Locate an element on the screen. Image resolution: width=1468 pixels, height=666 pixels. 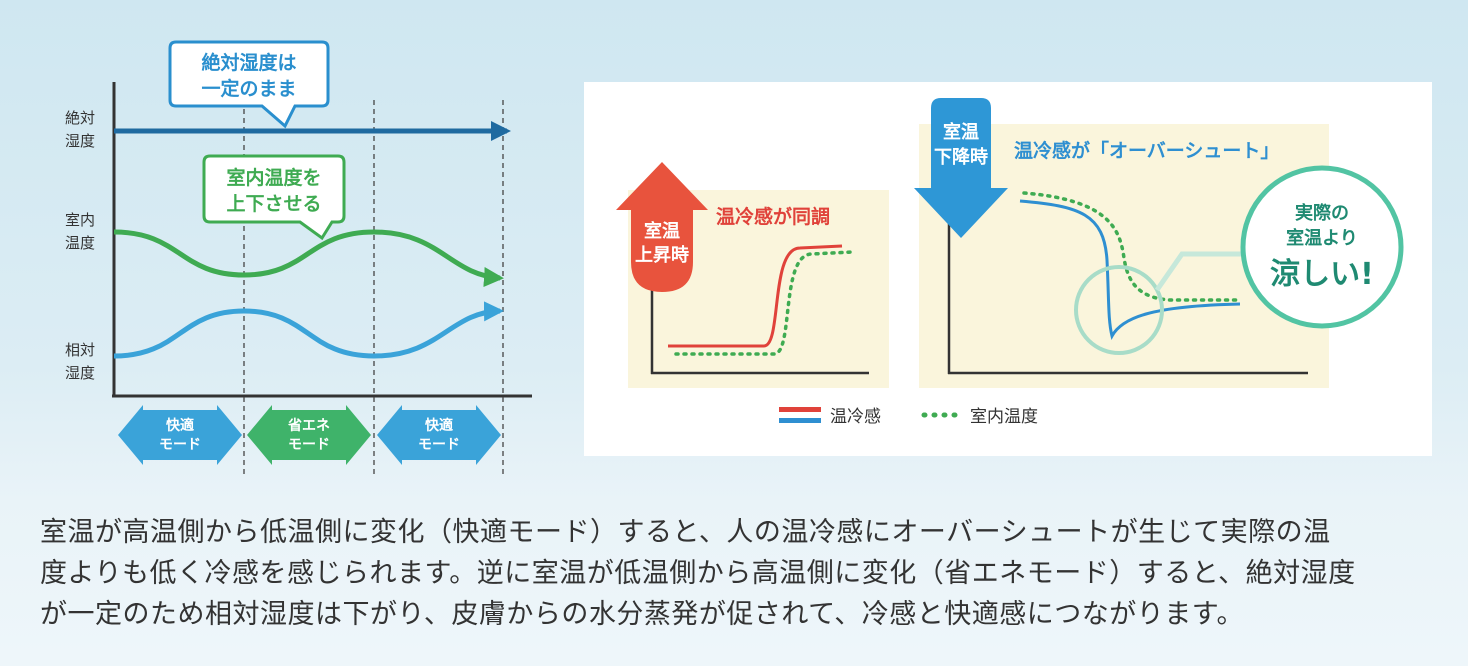
callout-line: 上下させる is located at coordinates (273, 204).